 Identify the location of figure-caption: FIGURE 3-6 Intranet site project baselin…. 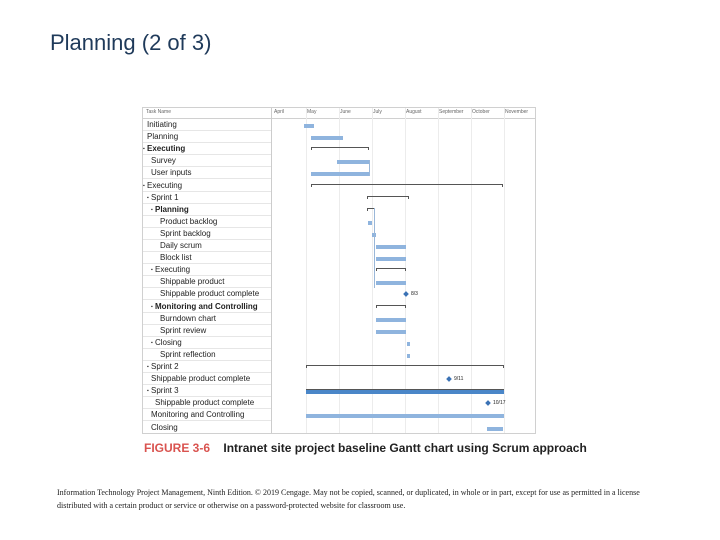
(365, 448).